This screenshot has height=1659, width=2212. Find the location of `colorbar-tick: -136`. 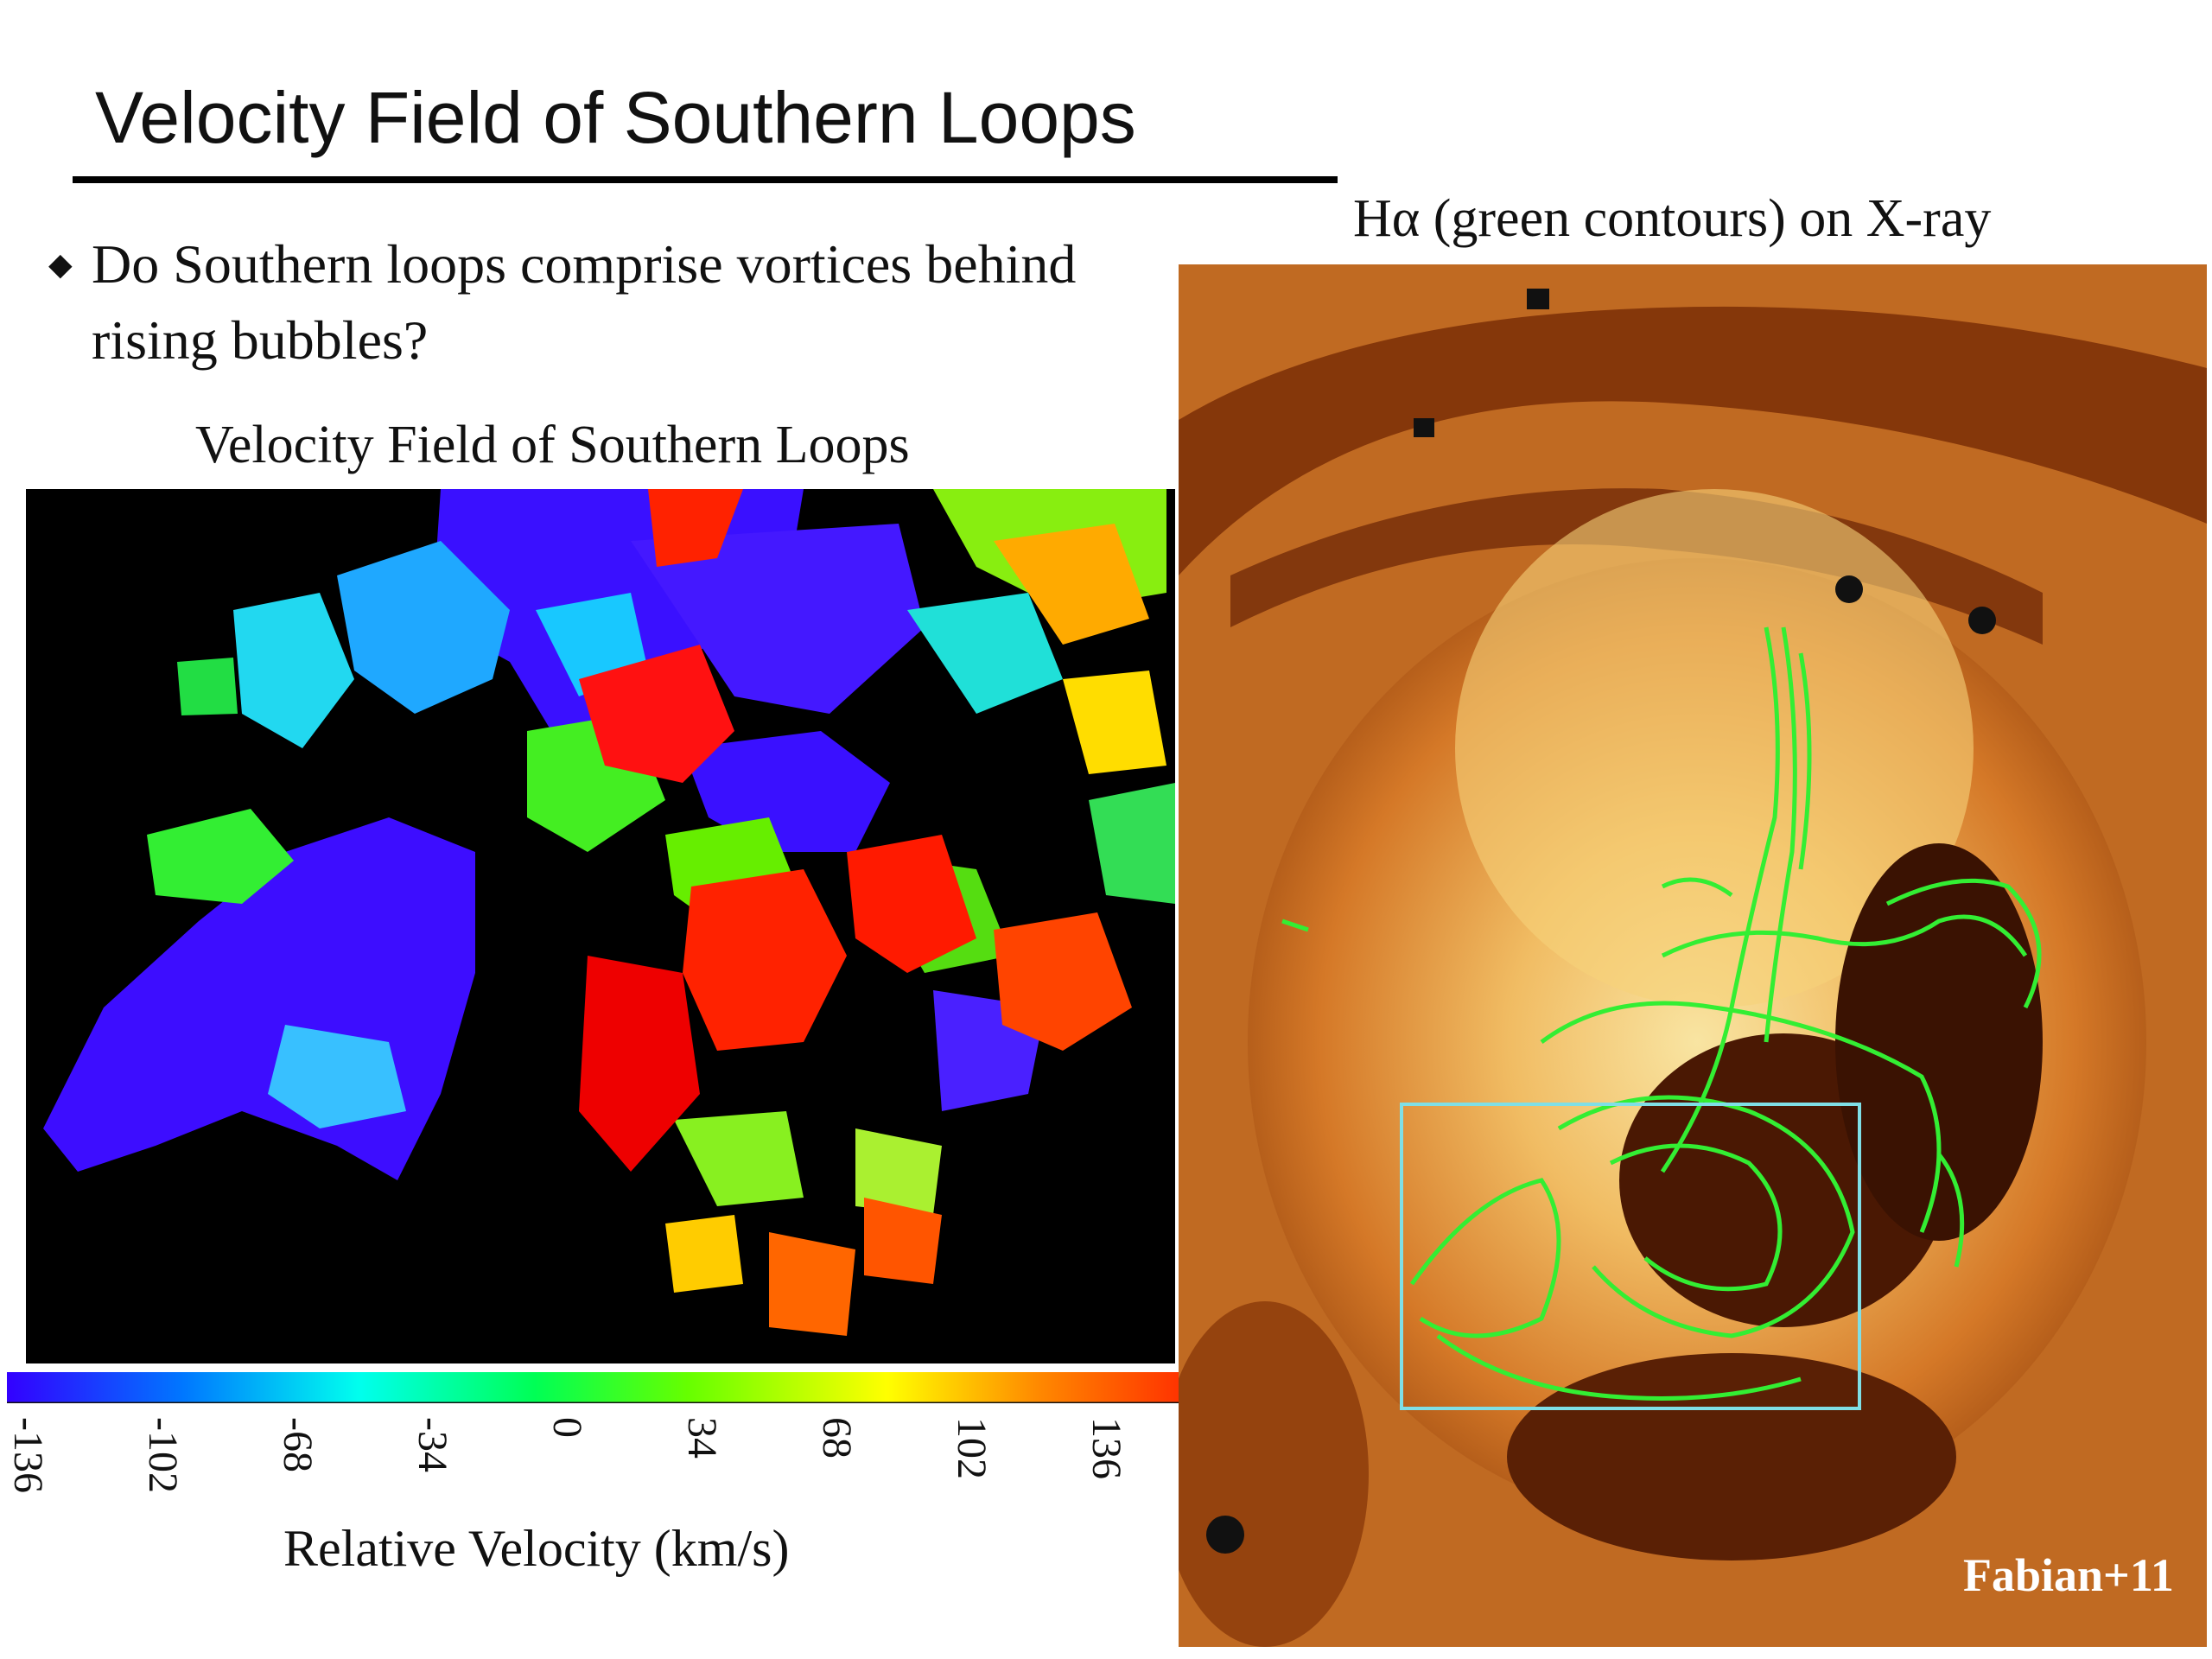

colorbar-tick: -136 is located at coordinates (41, 1464).